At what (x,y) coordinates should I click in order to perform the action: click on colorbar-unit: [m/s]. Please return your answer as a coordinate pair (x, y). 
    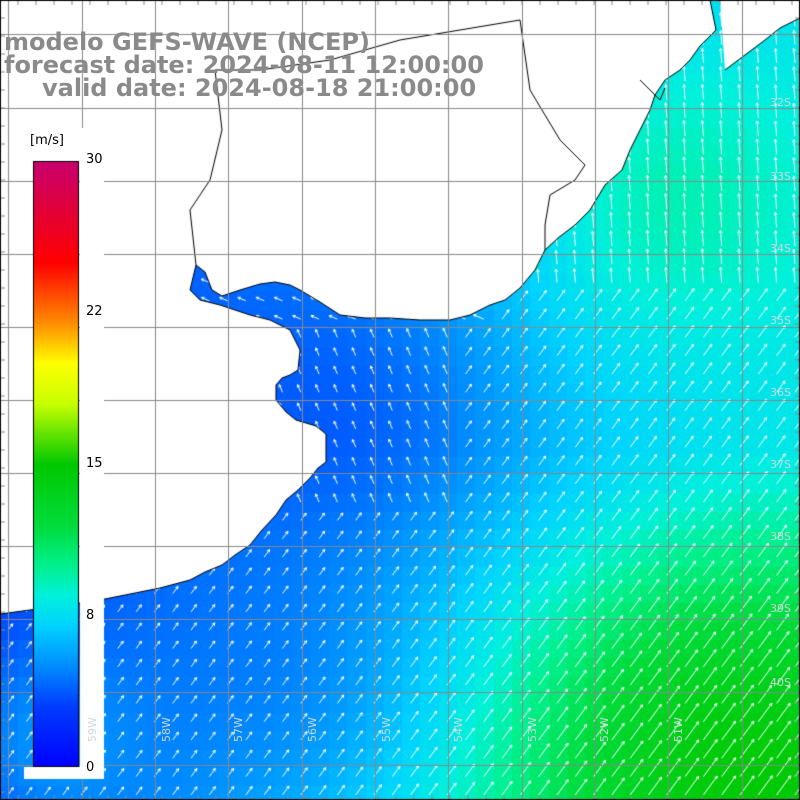
    Looking at the image, I should click on (47, 140).